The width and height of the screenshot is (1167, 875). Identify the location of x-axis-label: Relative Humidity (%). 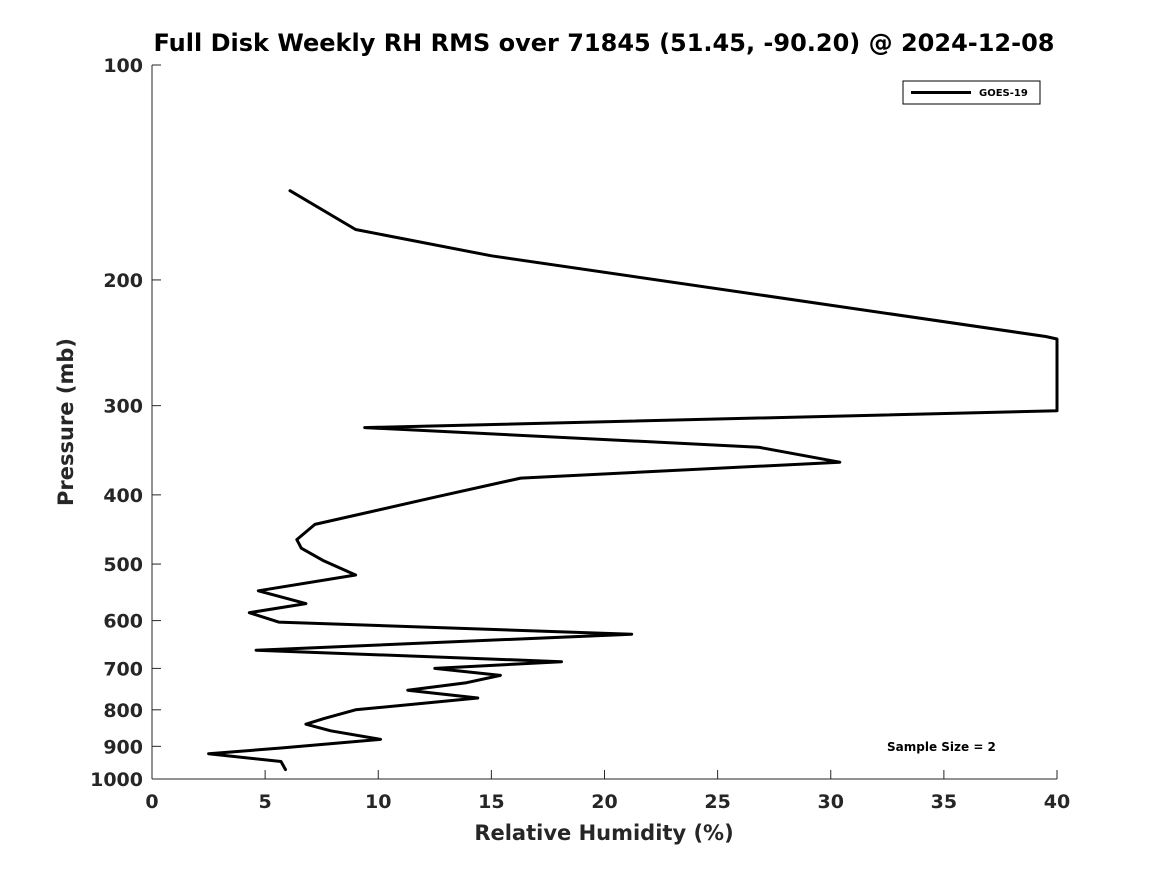
(603, 833).